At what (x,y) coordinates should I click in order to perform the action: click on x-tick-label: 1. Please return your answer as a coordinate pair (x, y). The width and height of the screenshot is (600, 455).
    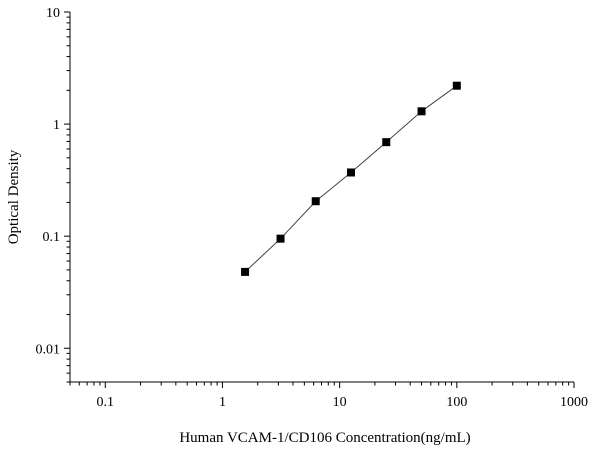
    Looking at the image, I should click on (222, 402).